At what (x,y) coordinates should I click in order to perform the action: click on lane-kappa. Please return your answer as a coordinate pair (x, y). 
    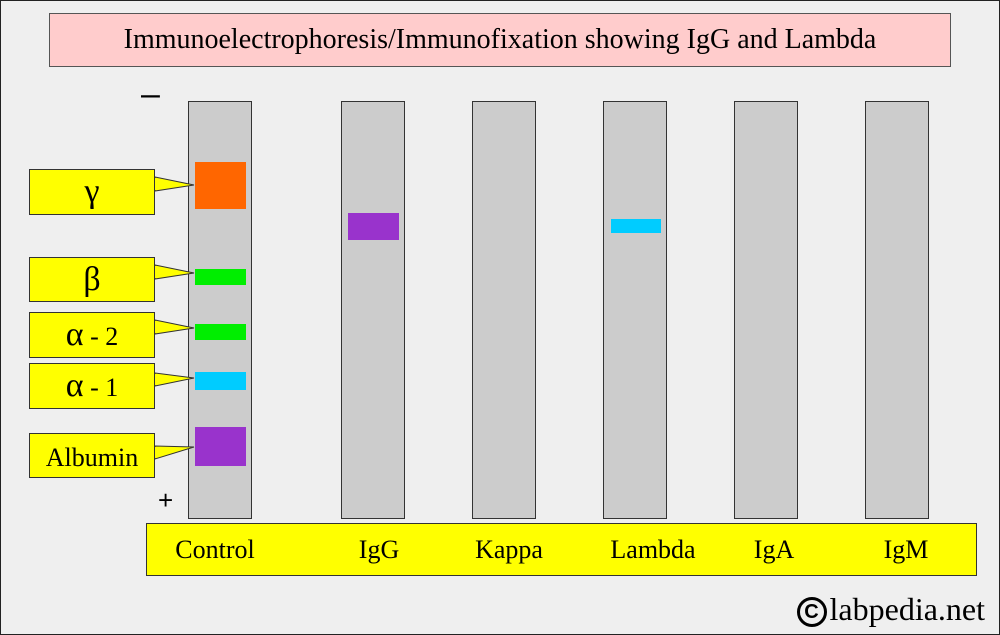
    Looking at the image, I should click on (504, 310).